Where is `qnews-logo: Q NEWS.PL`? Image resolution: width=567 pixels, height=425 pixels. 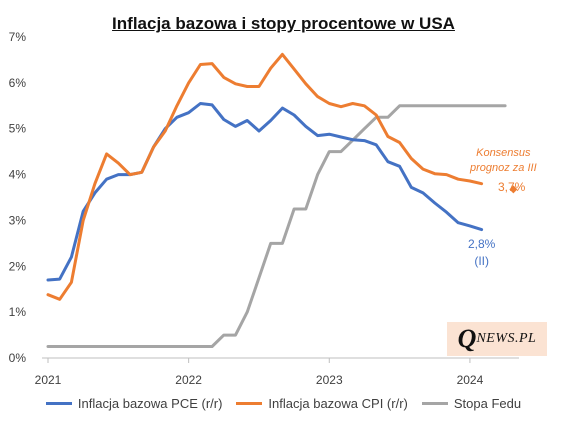
qnews-logo: Q NEWS.PL is located at coordinates (497, 339).